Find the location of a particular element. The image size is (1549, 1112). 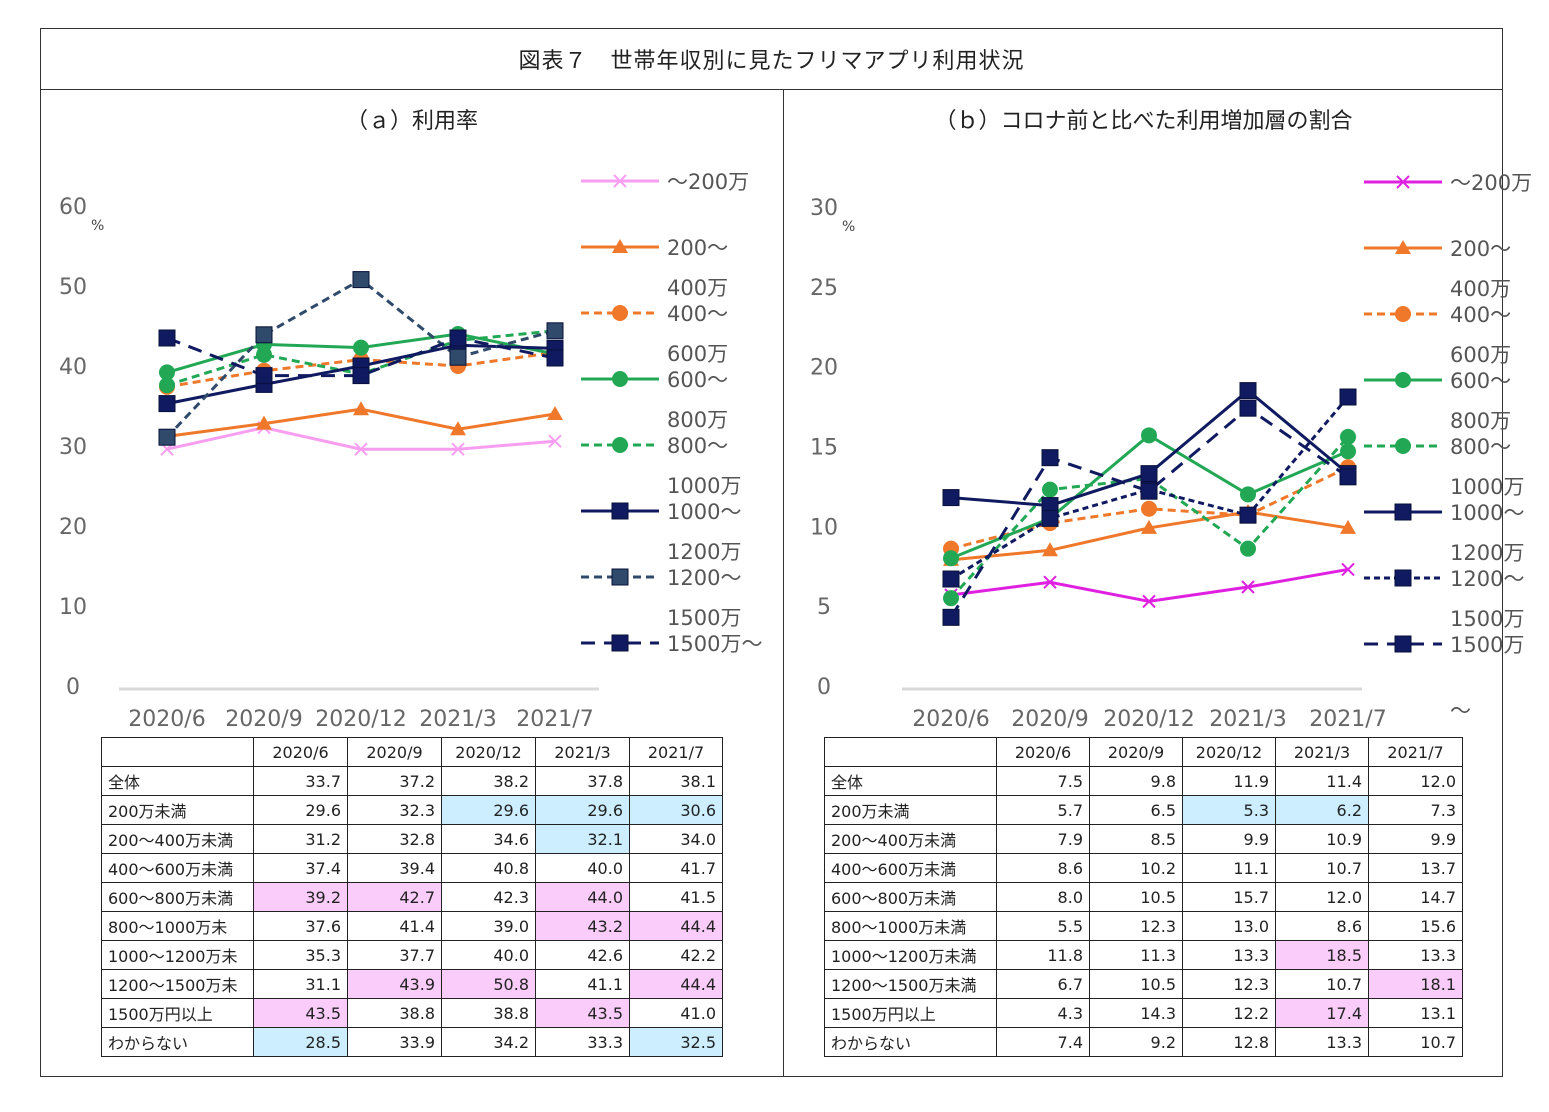

y-tick-label: 60 is located at coordinates (73, 207).